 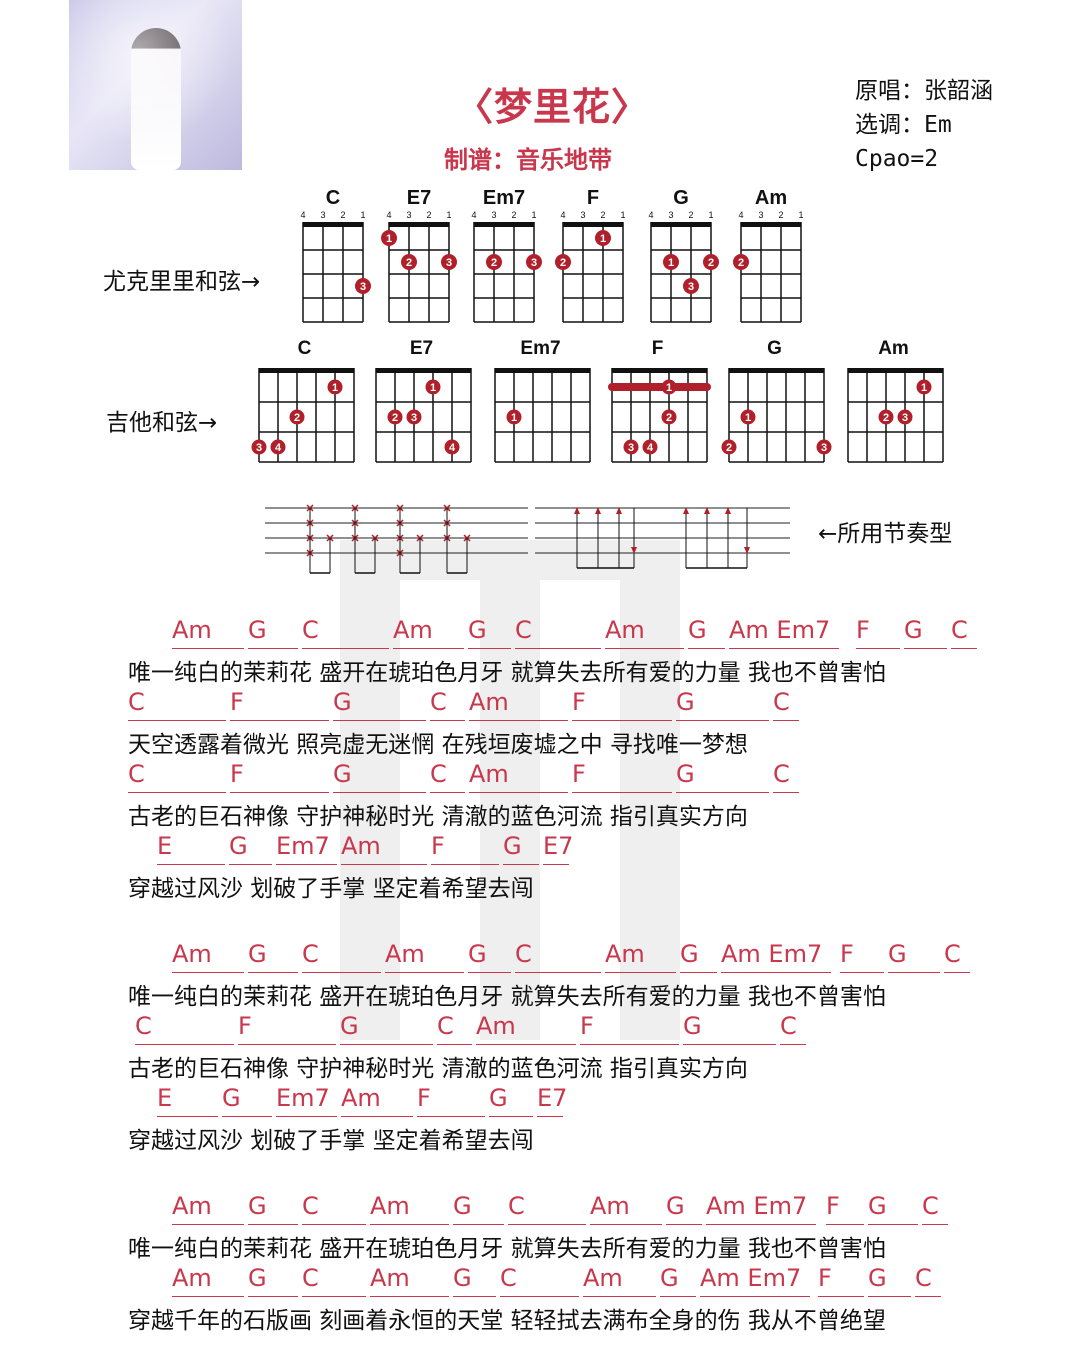 What do you see at coordinates (510, 790) in the screenshot?
I see `watermark-logo` at bounding box center [510, 790].